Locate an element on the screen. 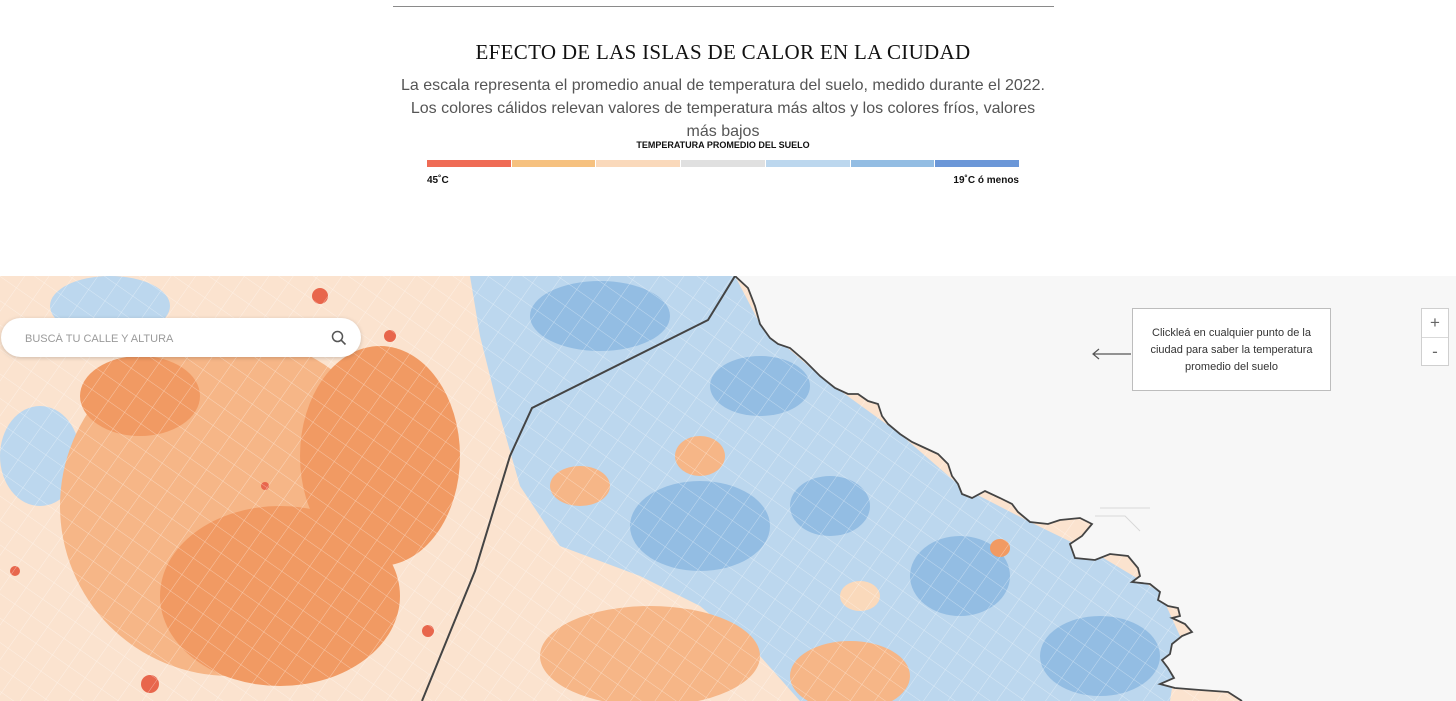 This screenshot has height=701, width=1456. legend-min-label: 45˚C is located at coordinates (438, 180).